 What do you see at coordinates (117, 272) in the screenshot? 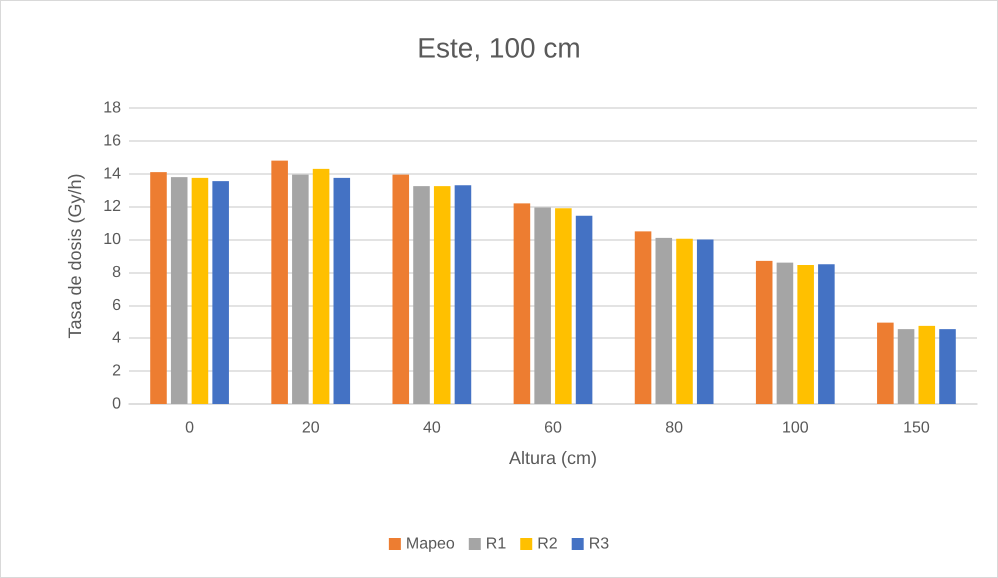
I see `y-tick-label: 8` at bounding box center [117, 272].